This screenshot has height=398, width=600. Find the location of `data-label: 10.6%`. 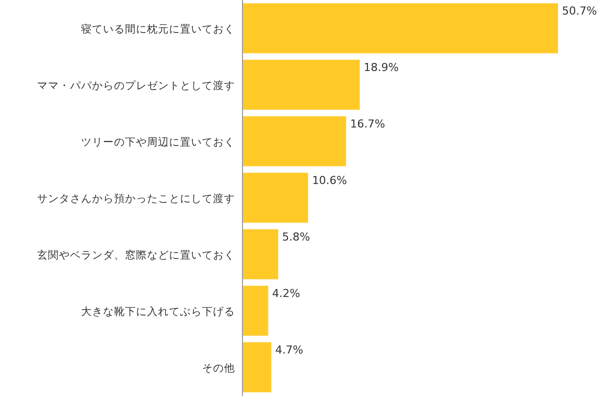

data-label: 10.6% is located at coordinates (330, 180).